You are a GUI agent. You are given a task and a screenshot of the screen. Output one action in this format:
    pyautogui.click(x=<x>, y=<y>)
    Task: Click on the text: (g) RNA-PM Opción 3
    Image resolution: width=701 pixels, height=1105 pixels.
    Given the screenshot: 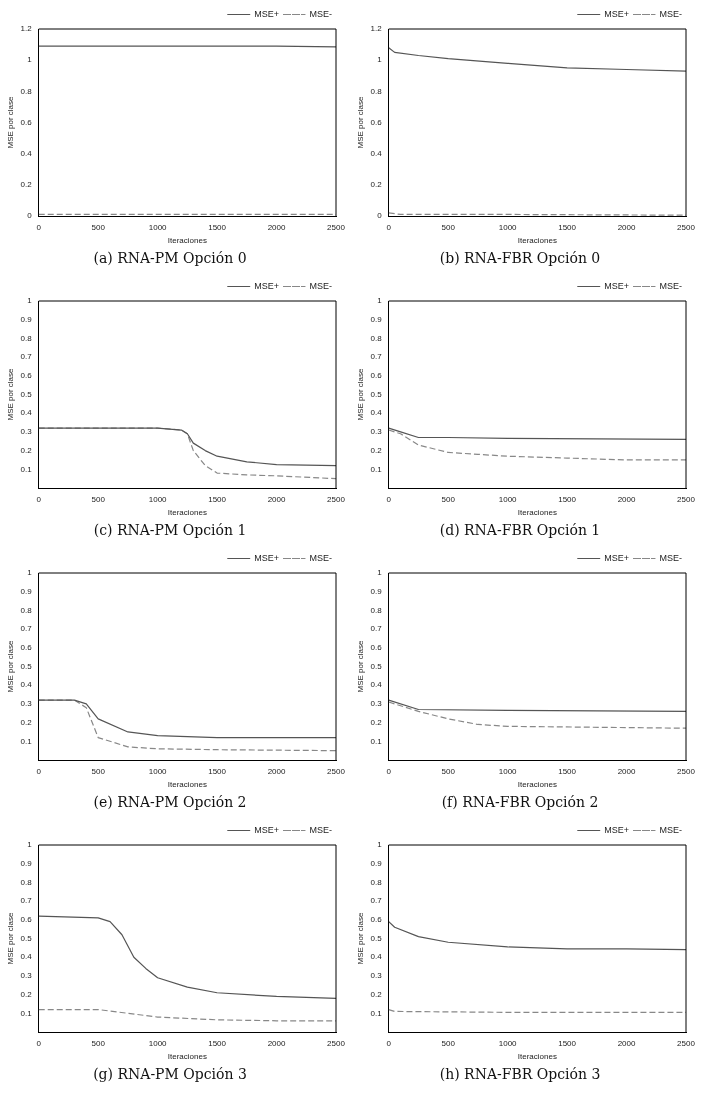 What is the action you would take?
    pyautogui.click(x=170, y=1074)
    